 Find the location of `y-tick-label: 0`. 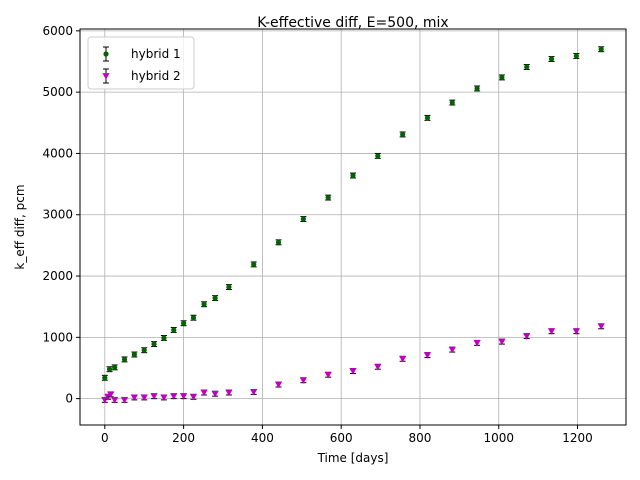

y-tick-label: 0 is located at coordinates (69, 399).